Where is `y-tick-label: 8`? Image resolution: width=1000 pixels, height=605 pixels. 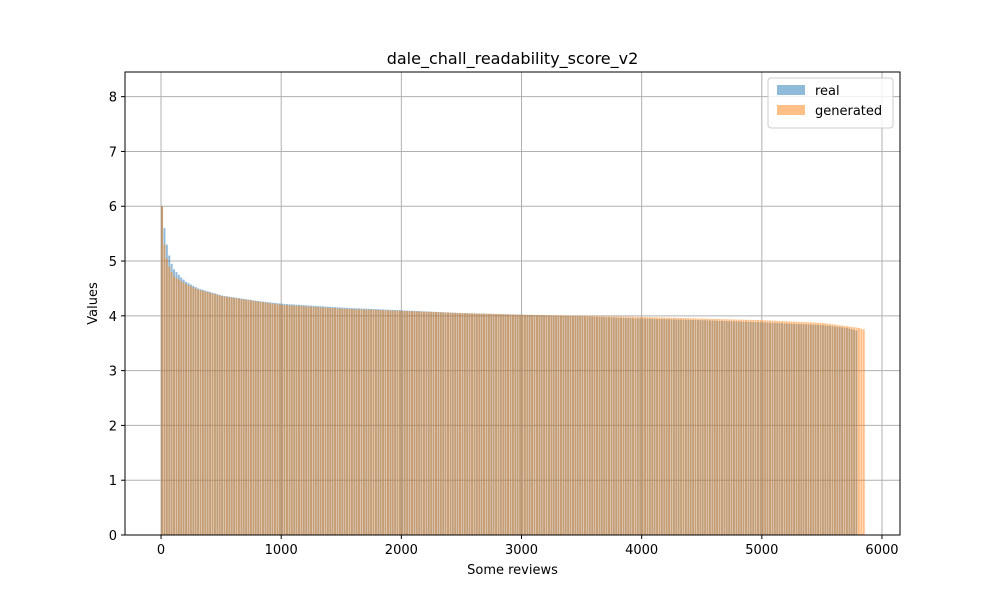
y-tick-label: 8 is located at coordinates (113, 98).